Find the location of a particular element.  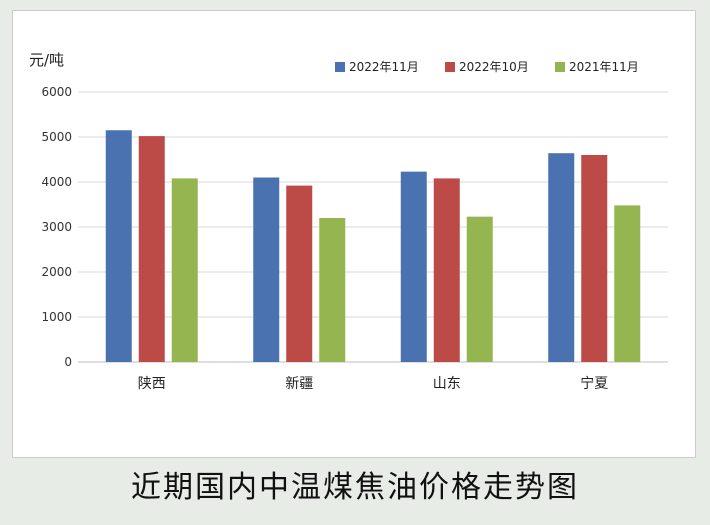

figure-caption: 近期国内中温煤焦油价格走势图 is located at coordinates (355, 487).